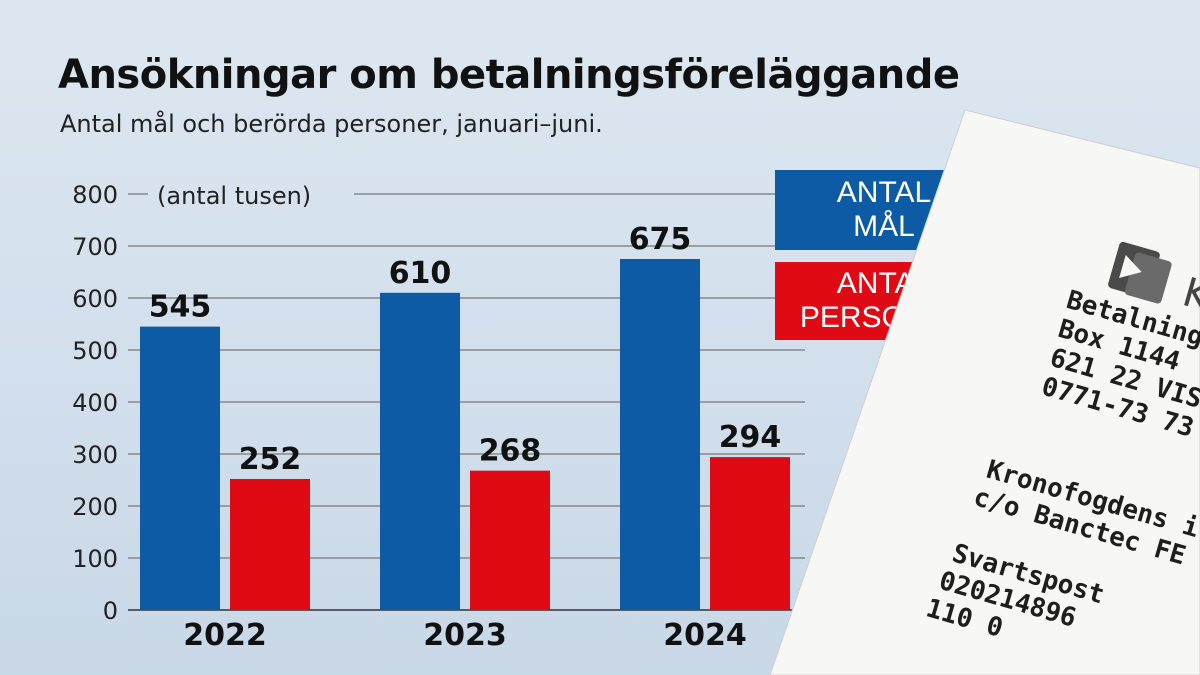 This screenshot has width=1200, height=675. What do you see at coordinates (180, 468) in the screenshot?
I see `bar-antal-mal-2022` at bounding box center [180, 468].